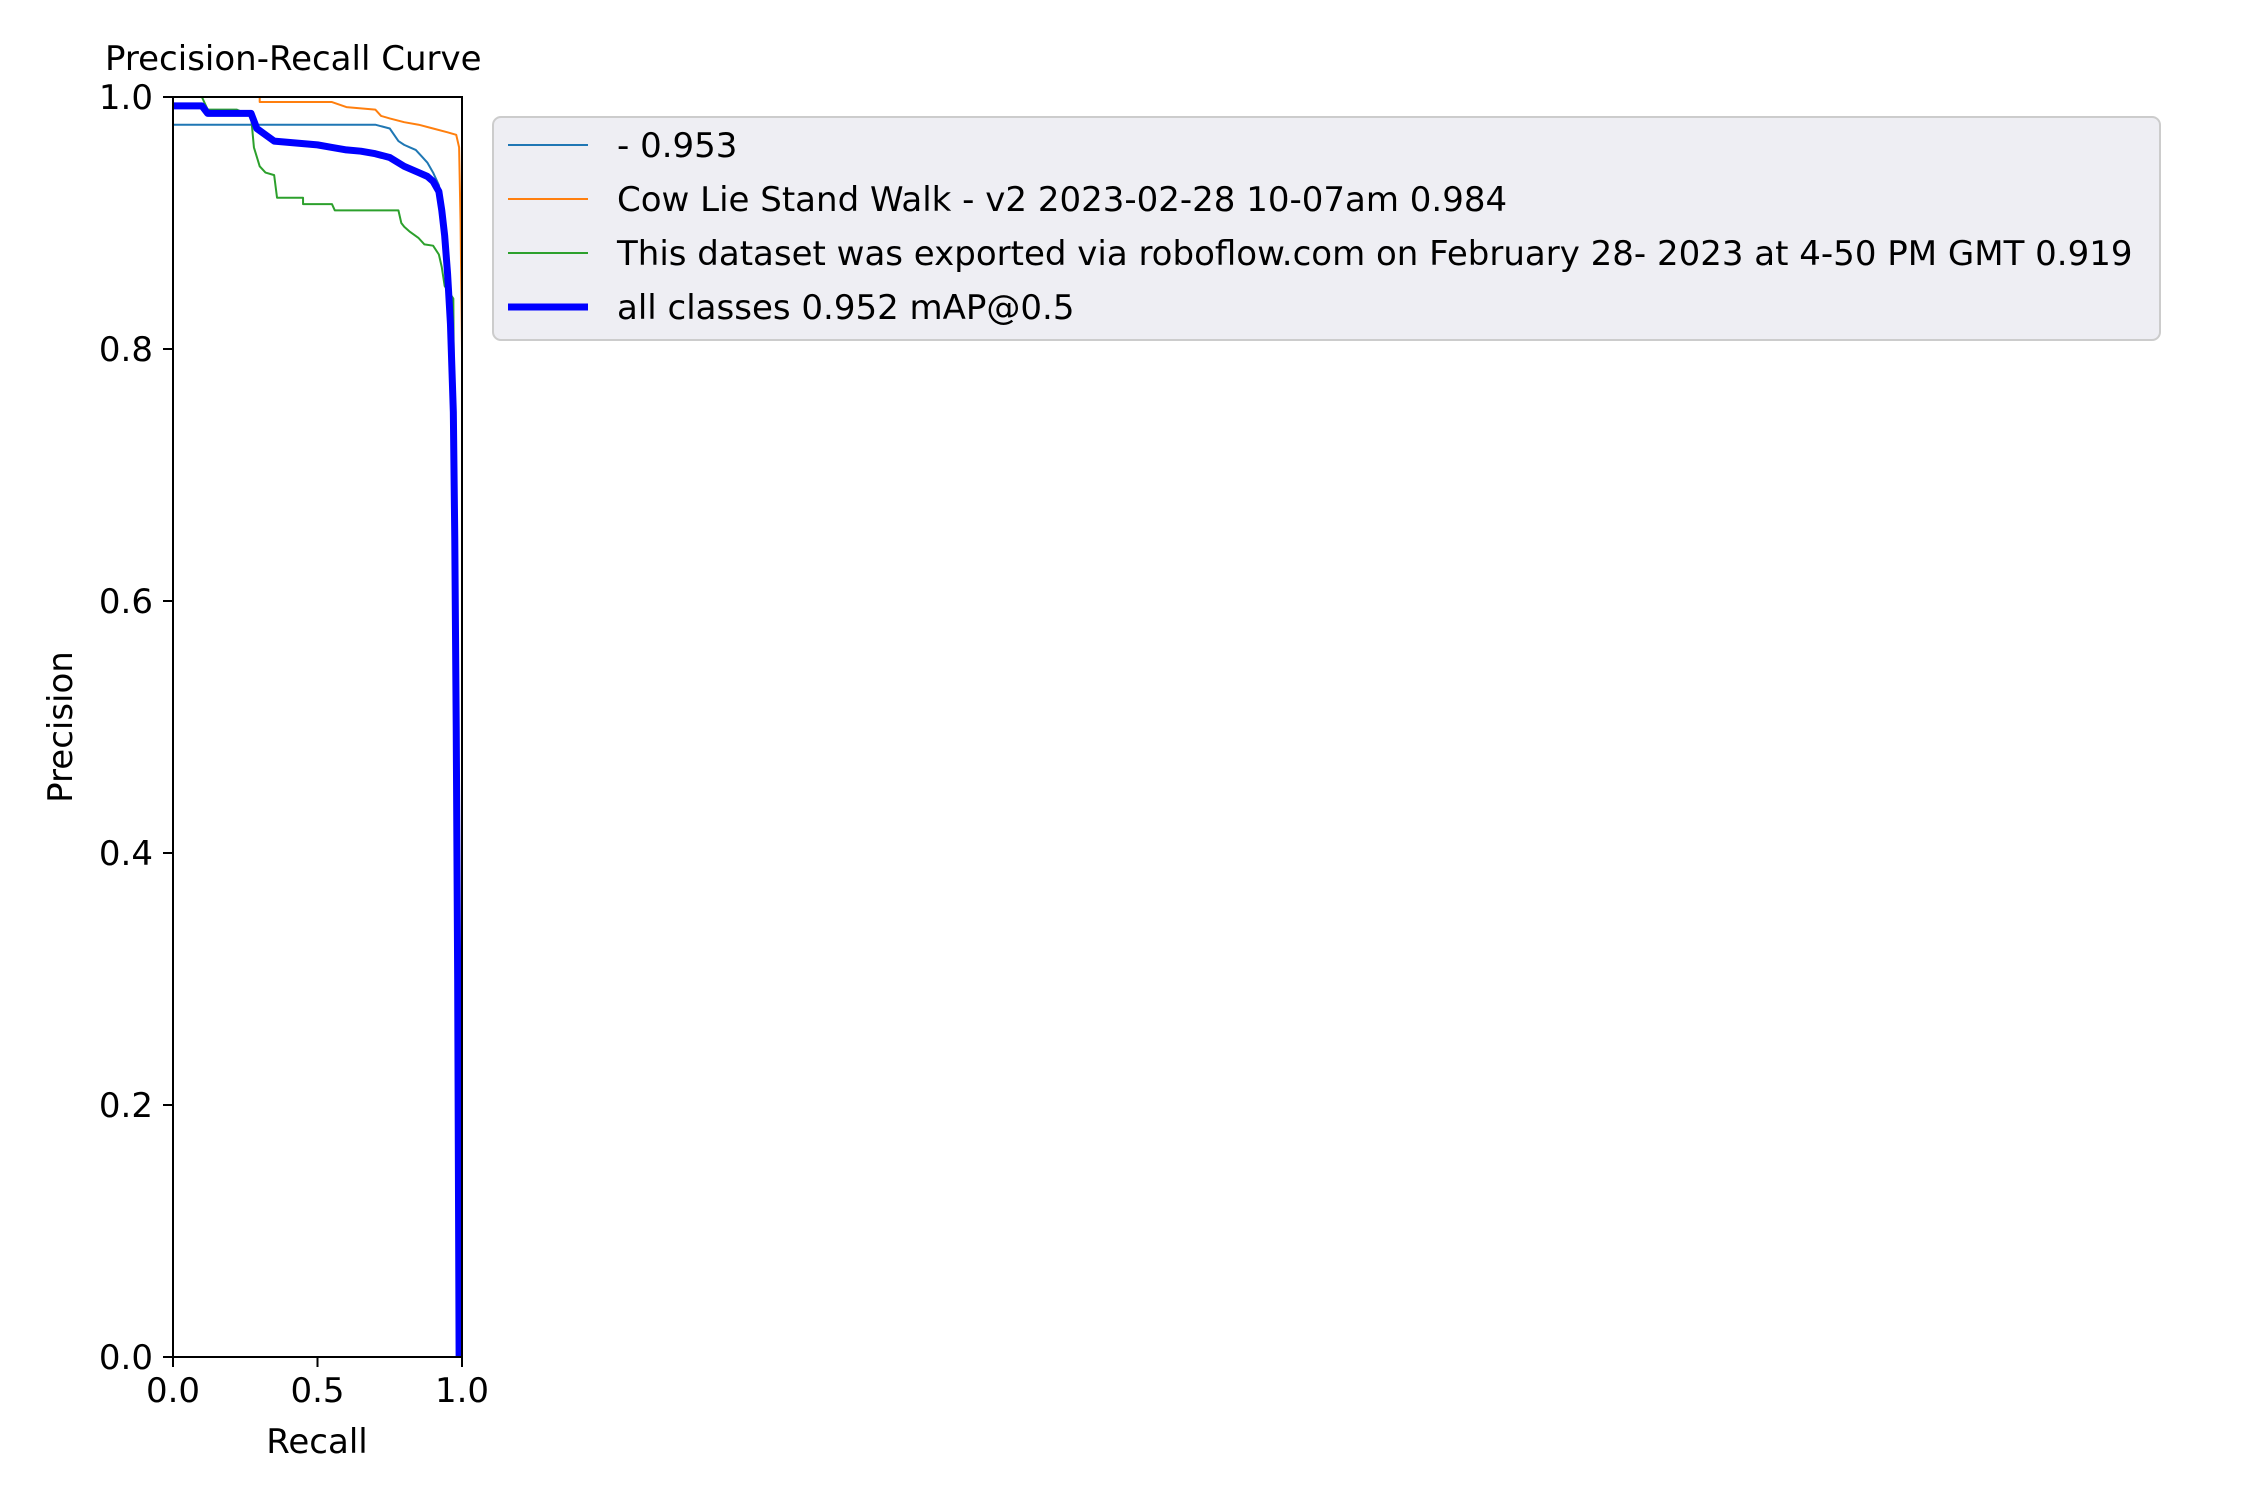  I want to click on y-tick-label: 0.0, so click(126, 1358).